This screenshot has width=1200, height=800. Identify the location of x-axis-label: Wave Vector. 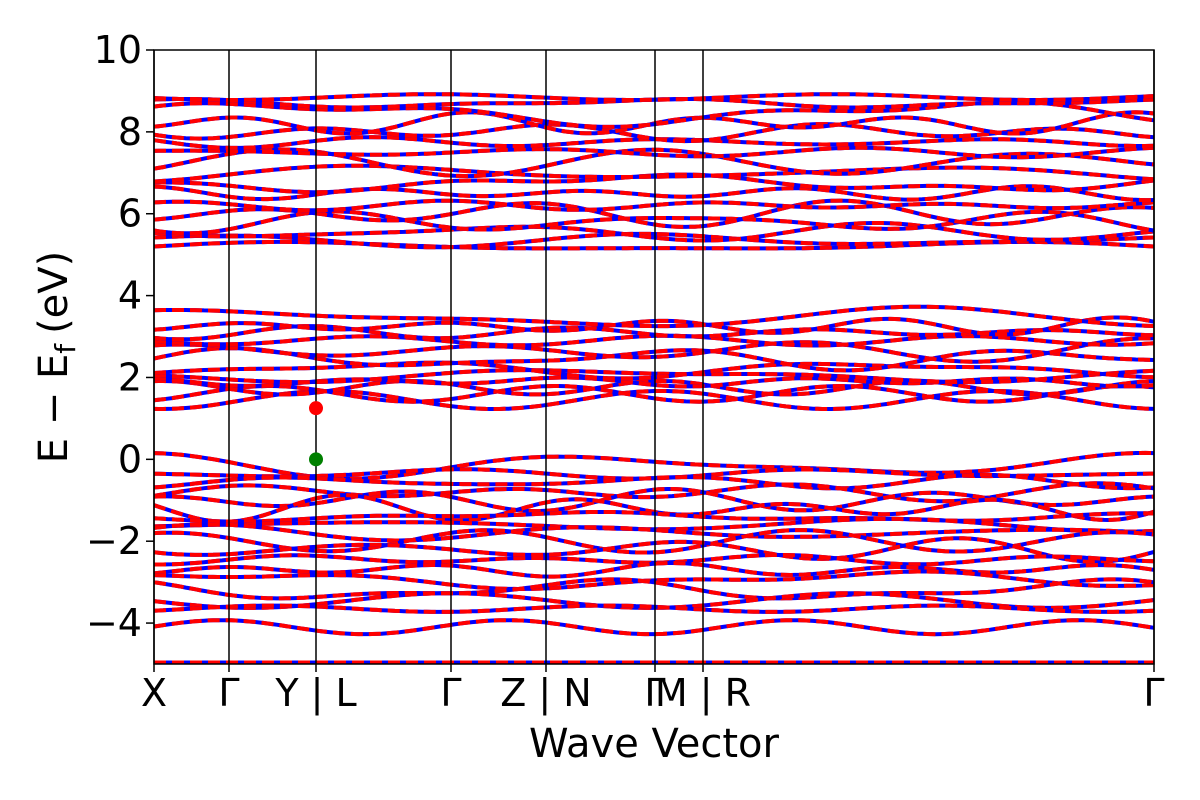
(654, 744).